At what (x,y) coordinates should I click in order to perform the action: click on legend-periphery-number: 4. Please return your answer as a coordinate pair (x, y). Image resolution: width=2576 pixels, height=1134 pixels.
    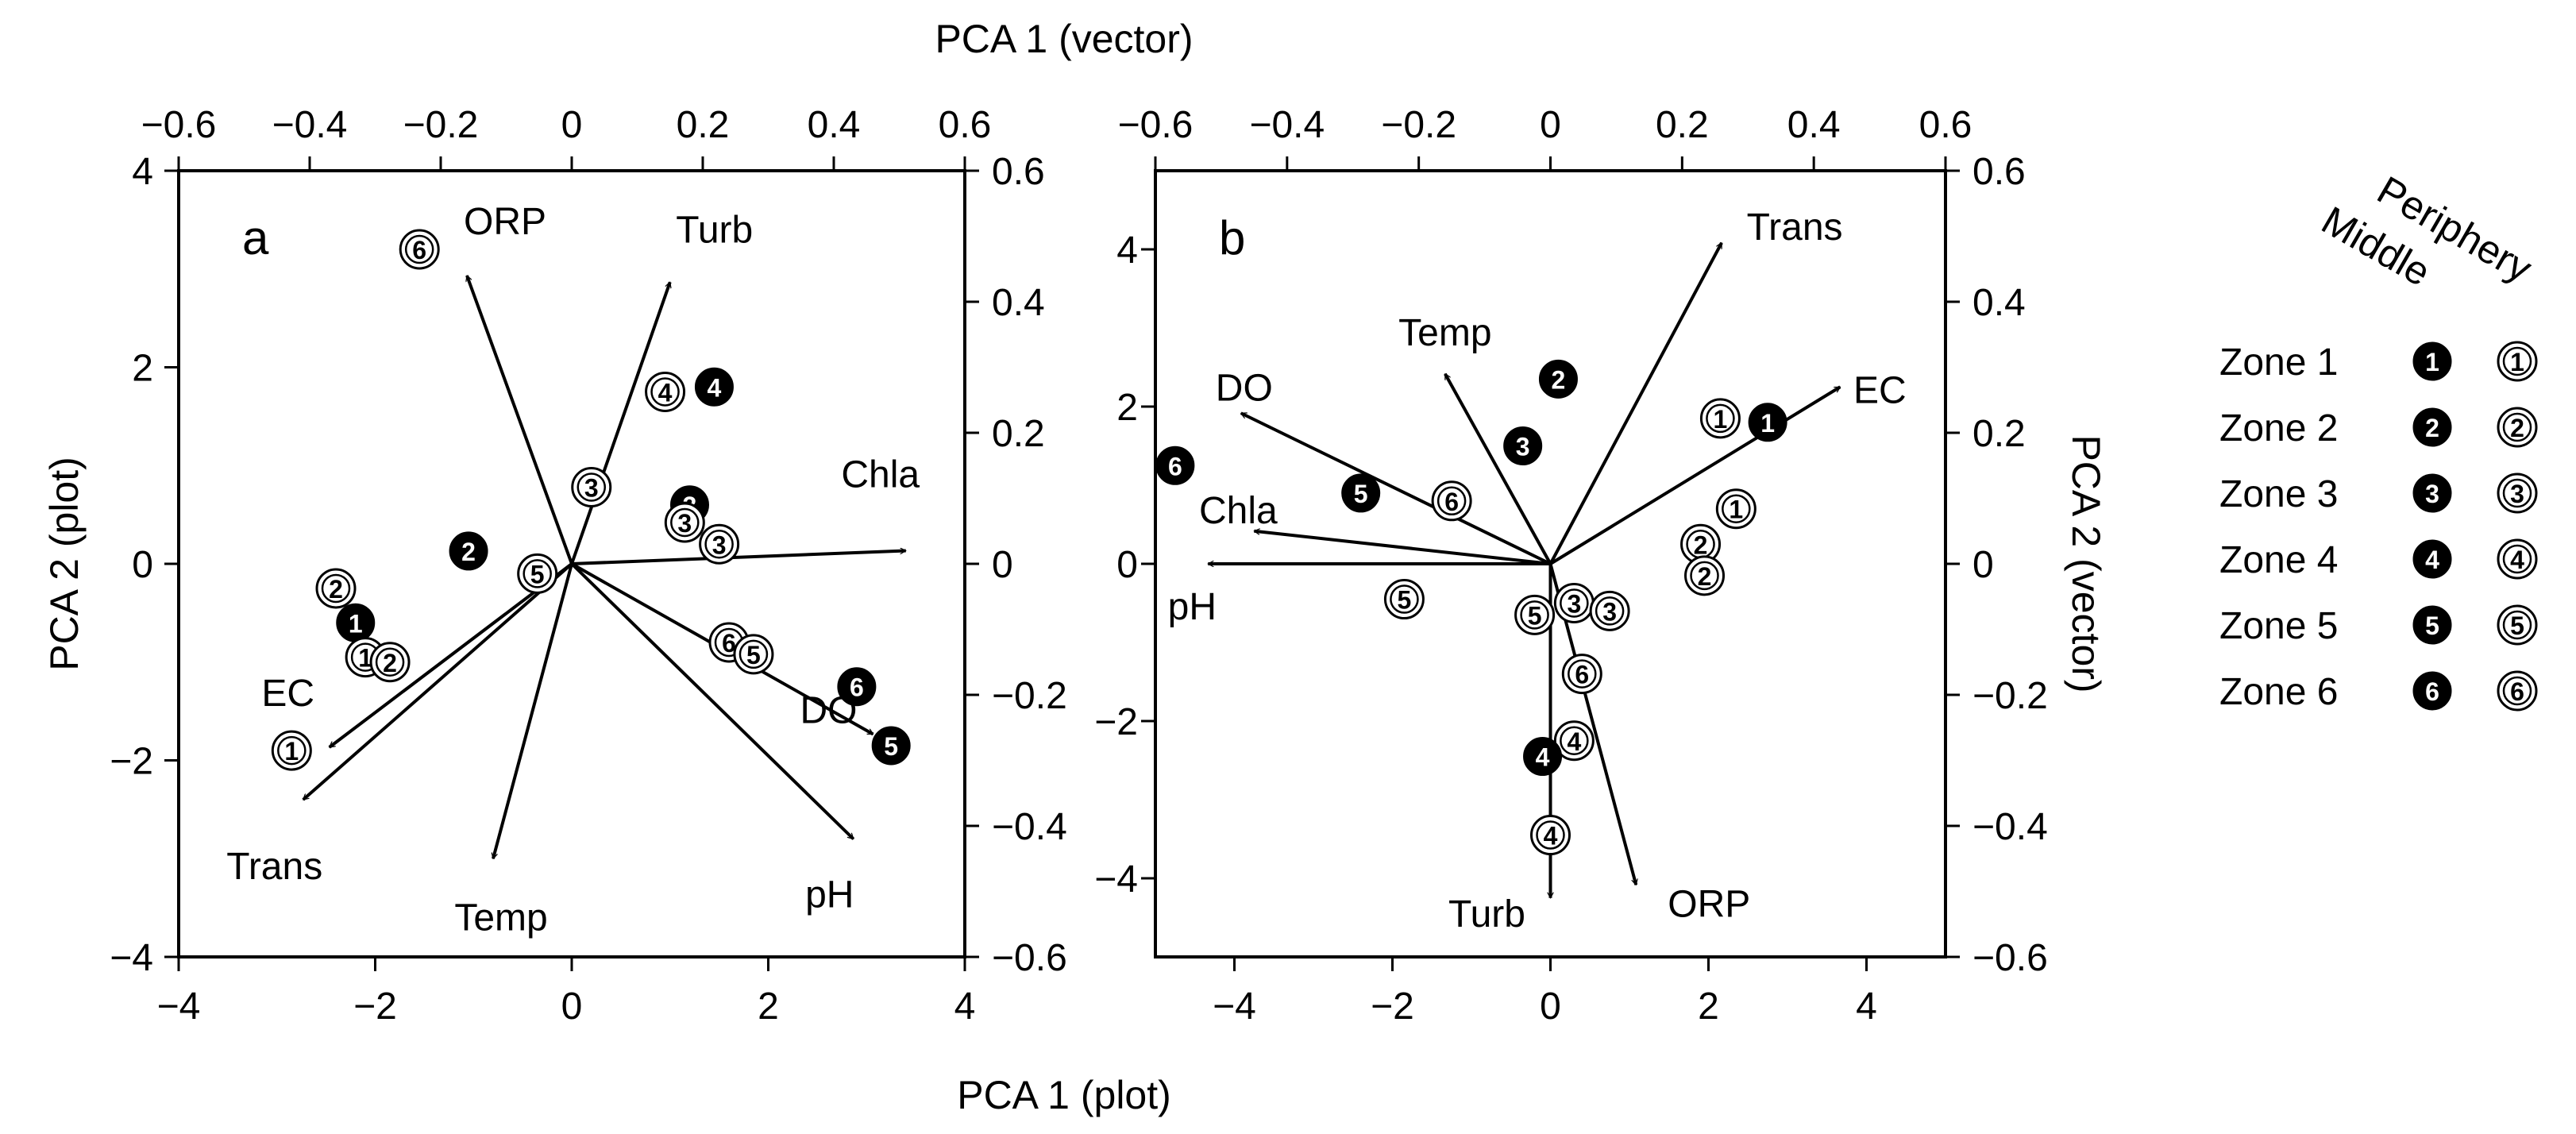
    Looking at the image, I should click on (2517, 560).